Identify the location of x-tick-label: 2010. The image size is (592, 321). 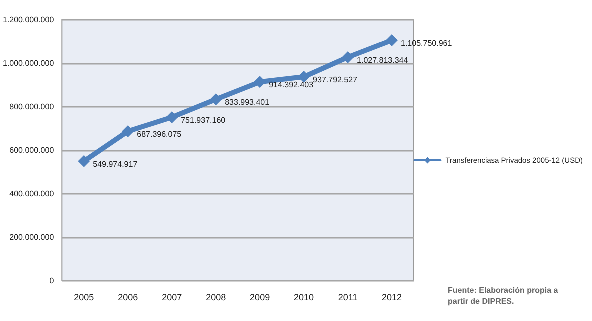
(304, 297).